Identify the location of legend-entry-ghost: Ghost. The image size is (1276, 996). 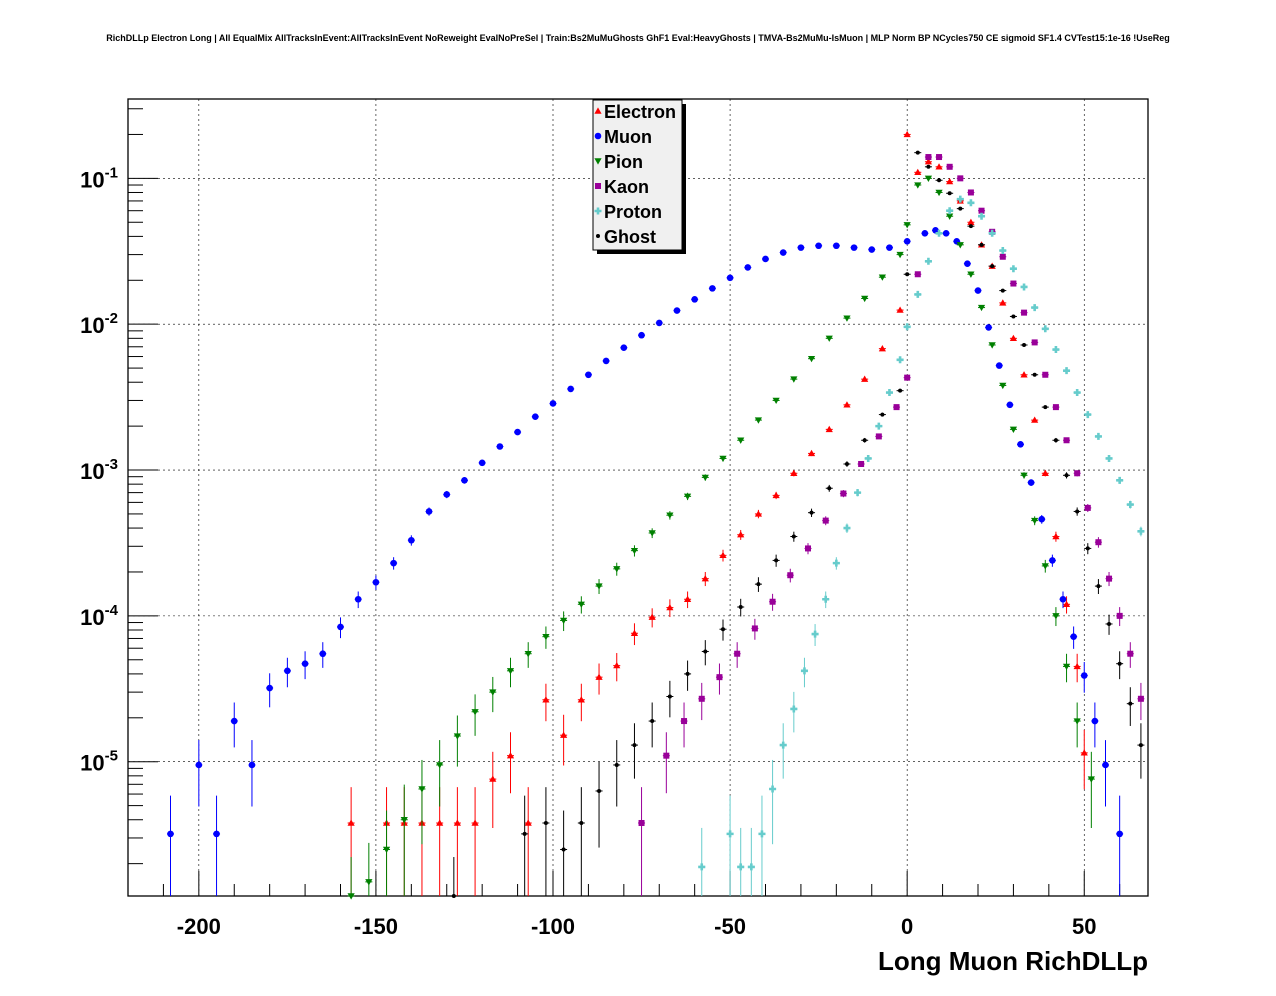
(626, 237).